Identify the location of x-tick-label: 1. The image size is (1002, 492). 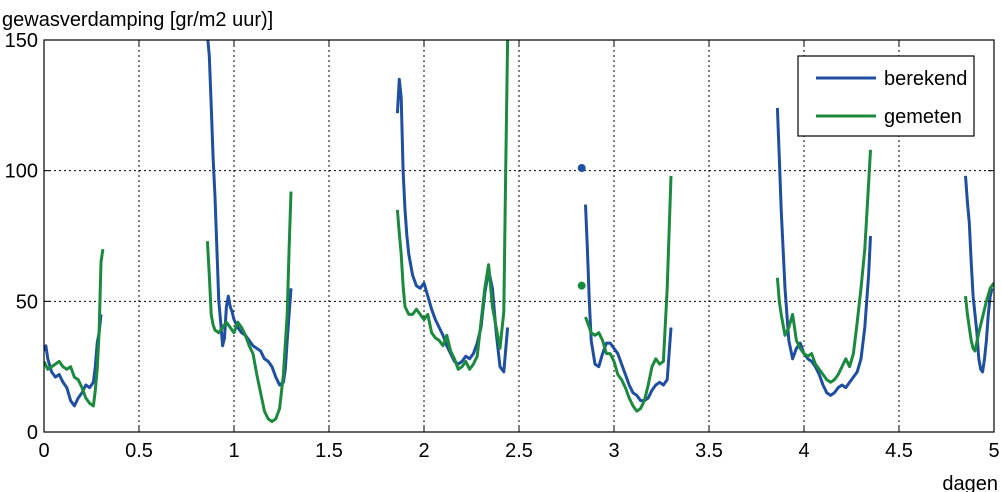
(233, 451).